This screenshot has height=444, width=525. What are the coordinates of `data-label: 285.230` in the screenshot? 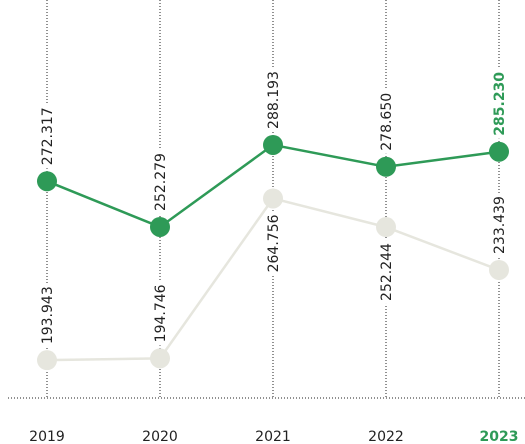 It's located at (500, 104).